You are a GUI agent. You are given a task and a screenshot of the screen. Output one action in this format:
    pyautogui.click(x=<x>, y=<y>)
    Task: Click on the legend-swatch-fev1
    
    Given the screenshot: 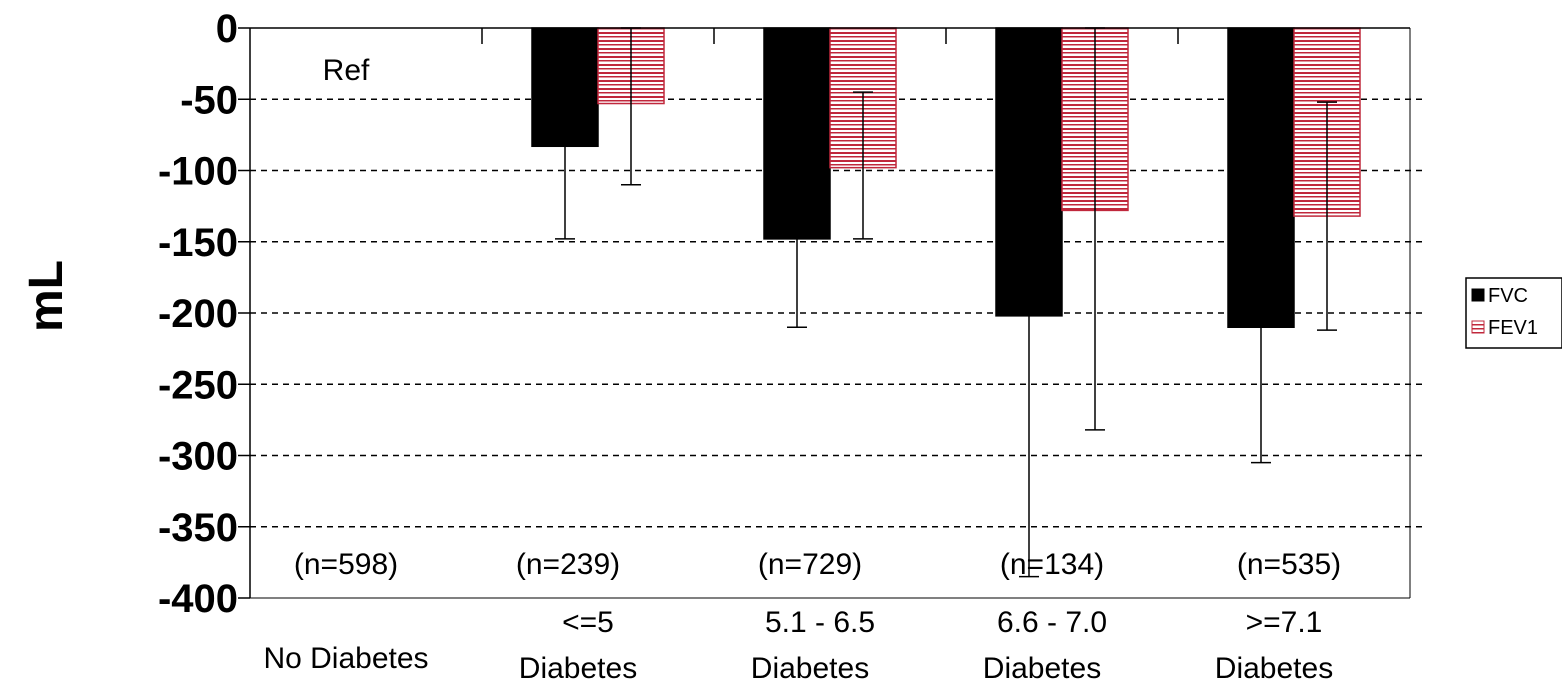 What is the action you would take?
    pyautogui.click(x=1478, y=327)
    